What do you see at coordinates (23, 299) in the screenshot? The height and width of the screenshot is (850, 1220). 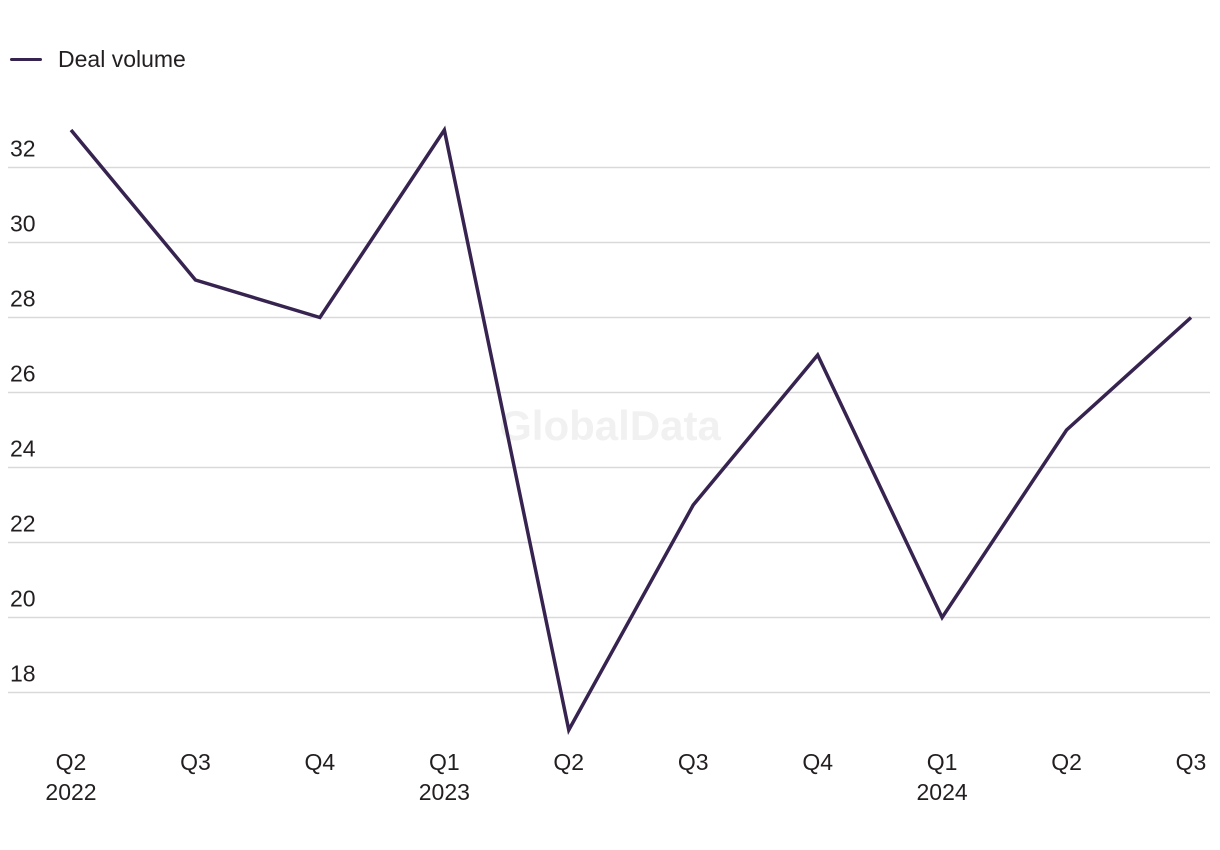 I see `y-tick-label: 28` at bounding box center [23, 299].